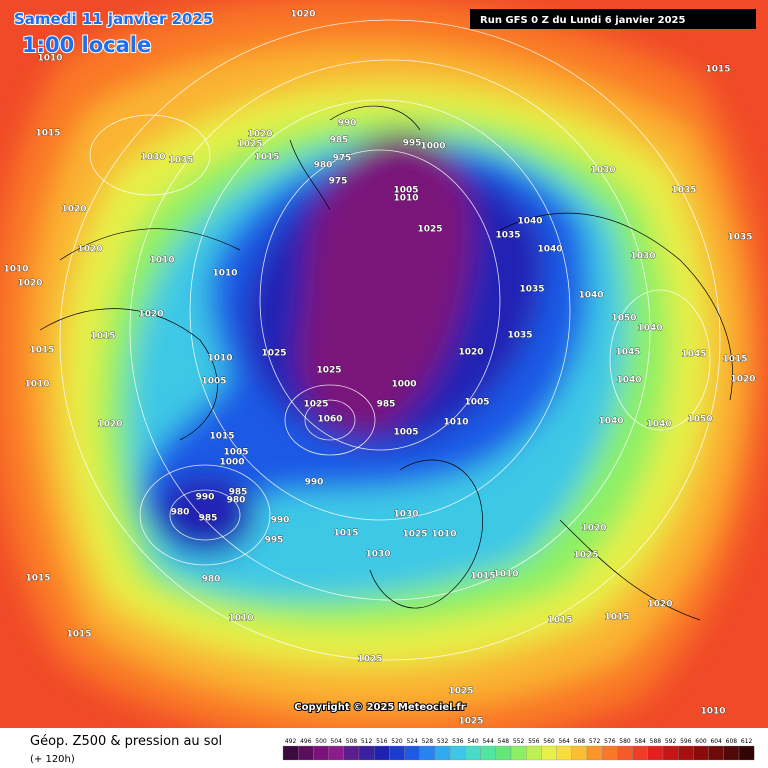  Describe the element at coordinates (580, 741) in the screenshot. I see `colorbar-label: 568` at that location.